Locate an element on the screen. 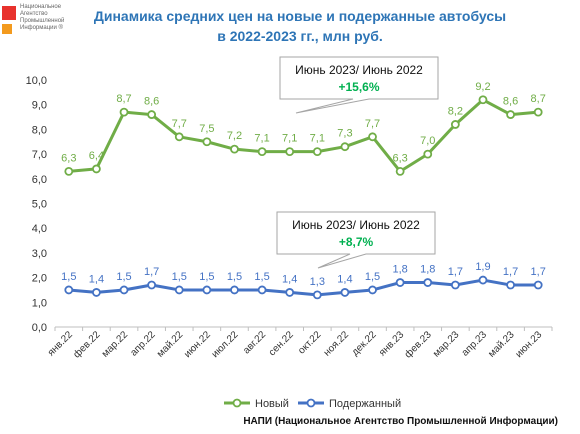 This screenshot has width=580, height=434. data-label: 7,5 is located at coordinates (206, 129).